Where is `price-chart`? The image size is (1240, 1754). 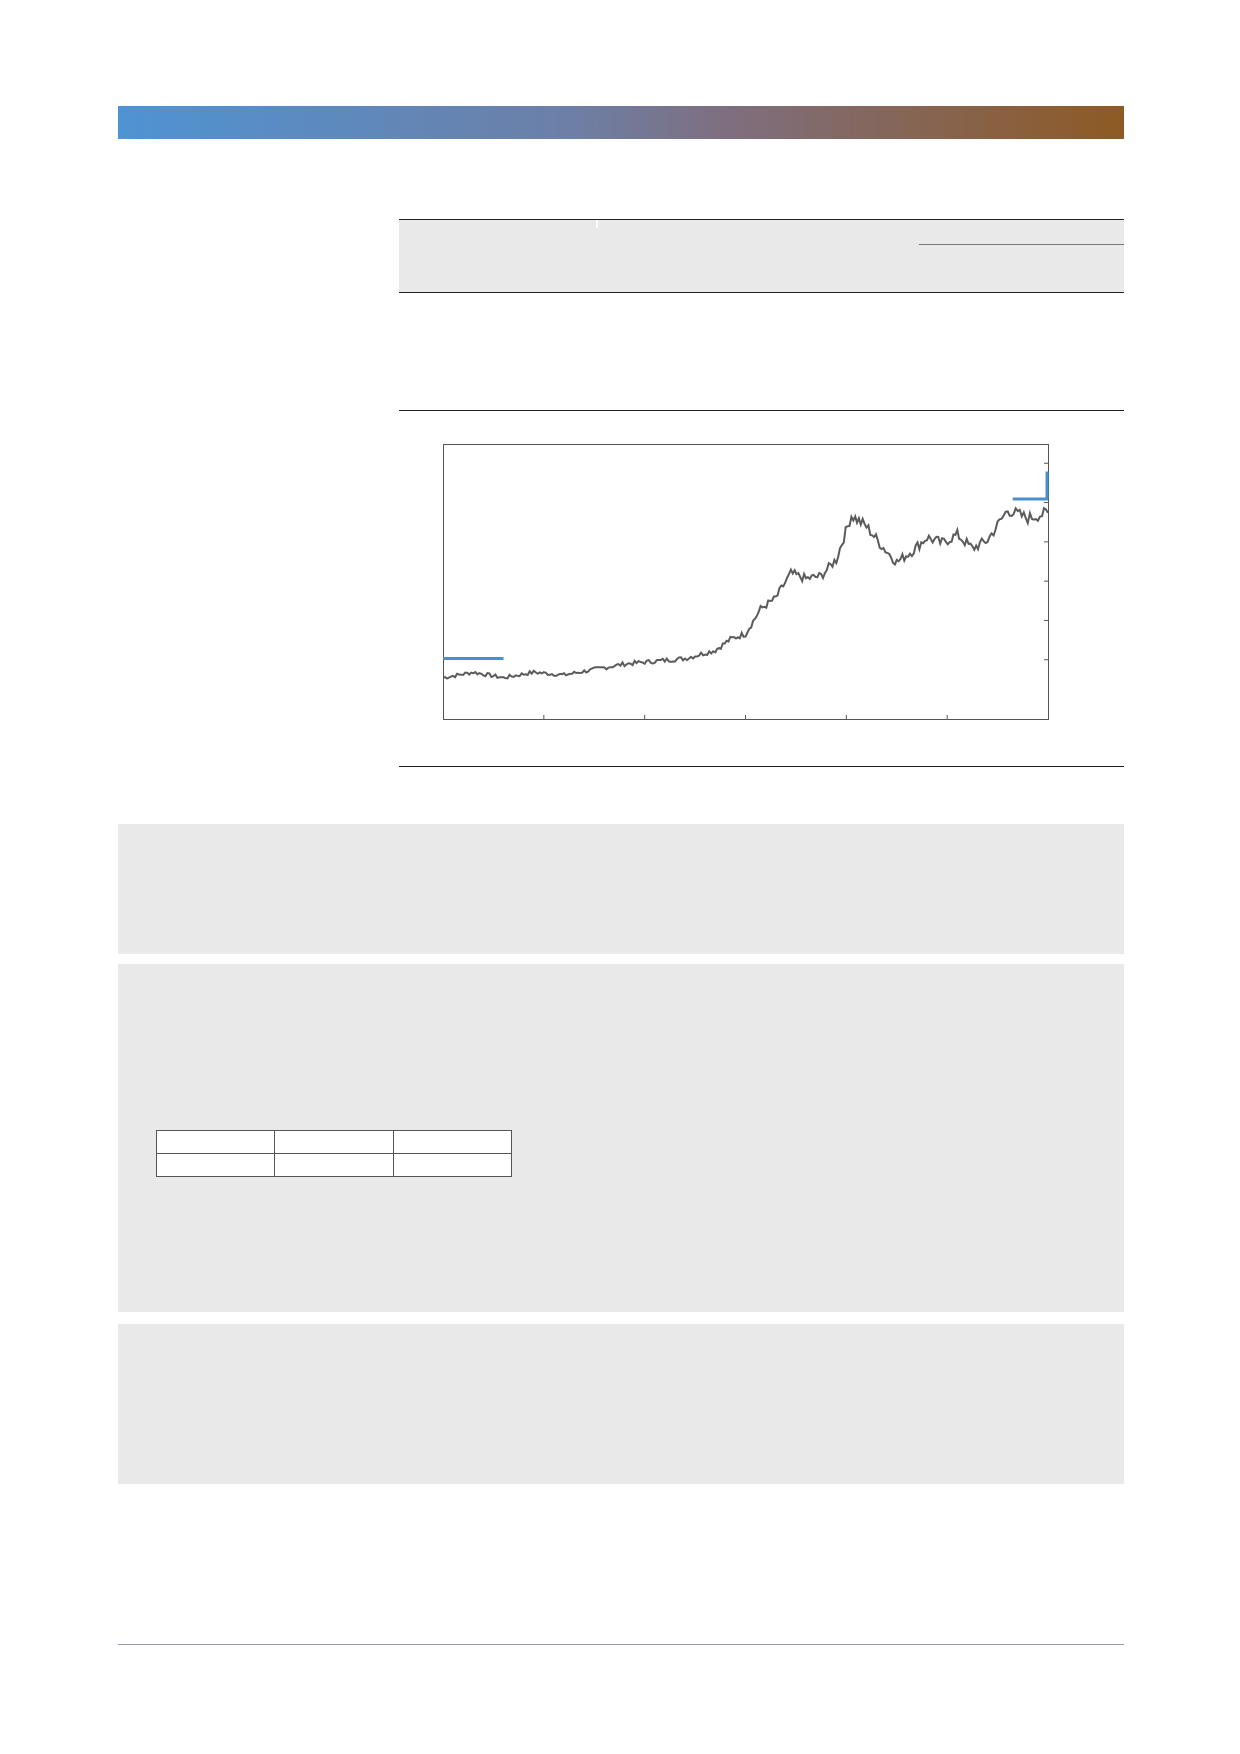 price-chart is located at coordinates (746, 582).